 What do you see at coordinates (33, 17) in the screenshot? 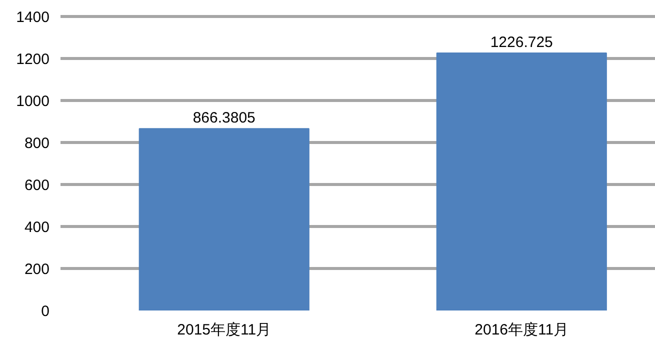
I see `y-tick-label: 1400` at bounding box center [33, 17].